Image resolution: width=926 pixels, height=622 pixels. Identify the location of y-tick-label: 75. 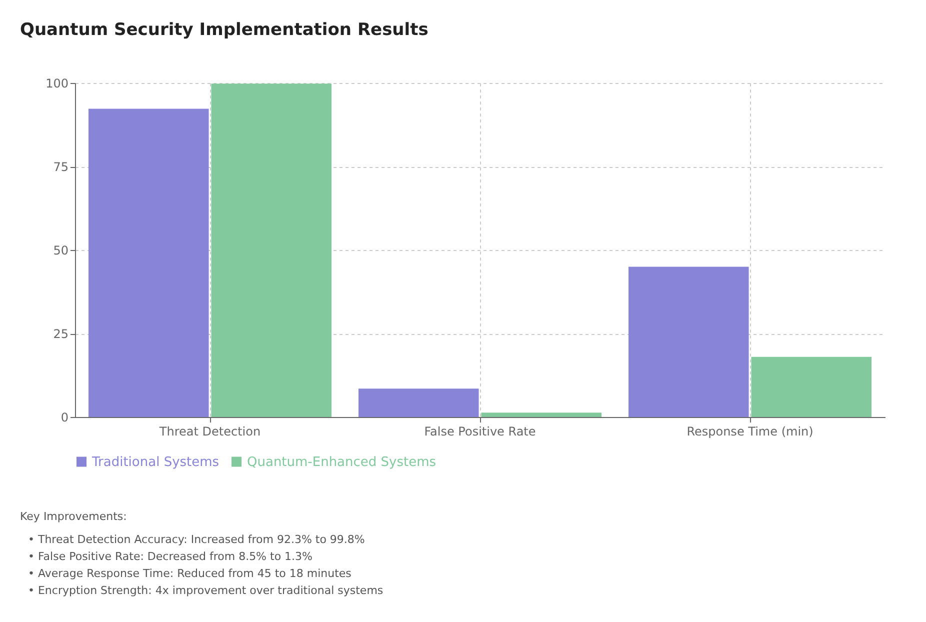
(60, 167).